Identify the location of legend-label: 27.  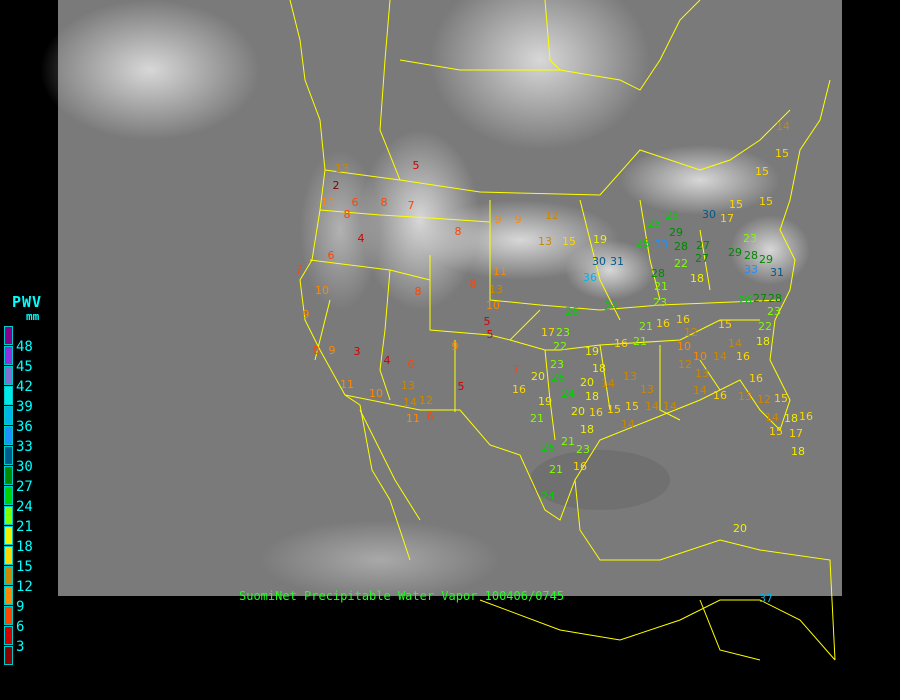
(24, 487).